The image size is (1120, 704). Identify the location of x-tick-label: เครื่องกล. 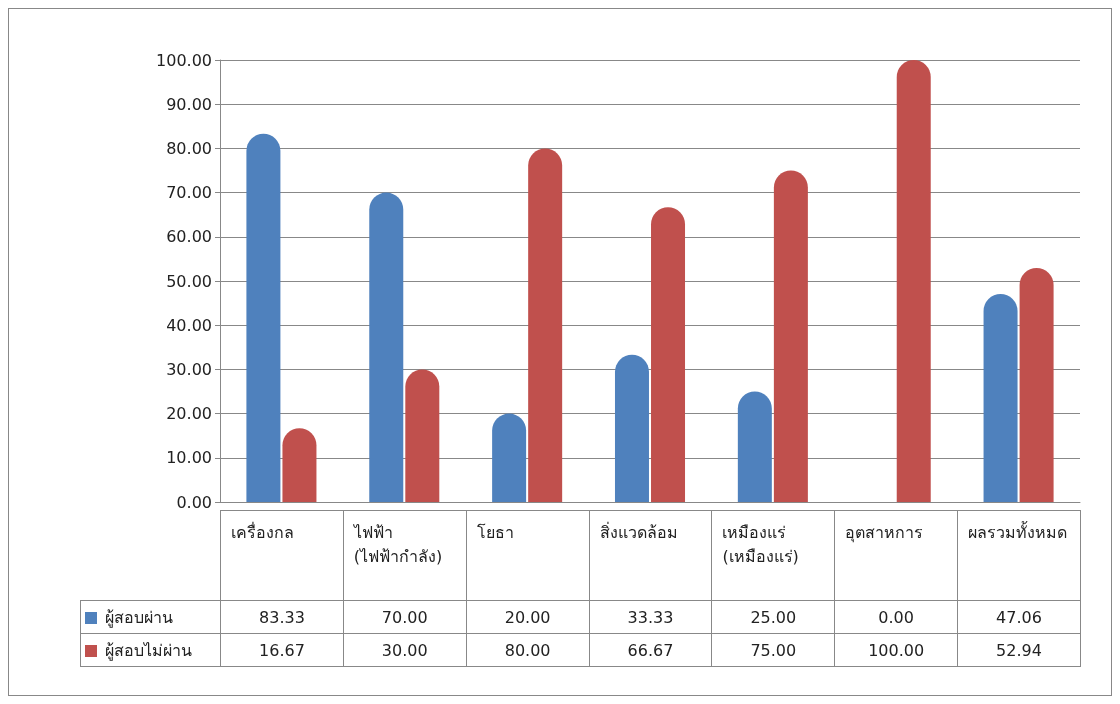
(282, 555).